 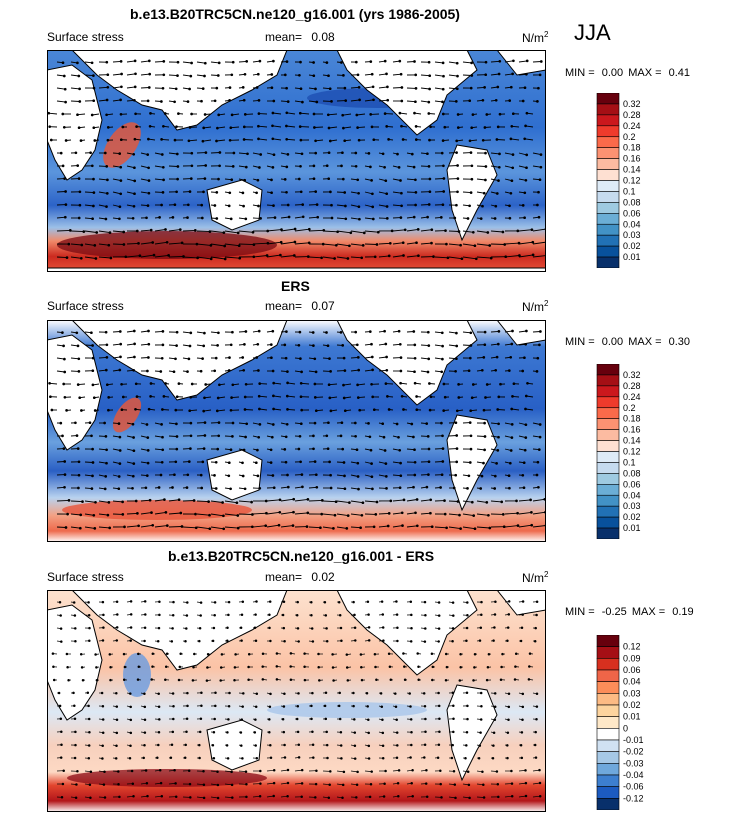 What do you see at coordinates (85, 37) in the screenshot?
I see `panel1-variable-label: Surface stress` at bounding box center [85, 37].